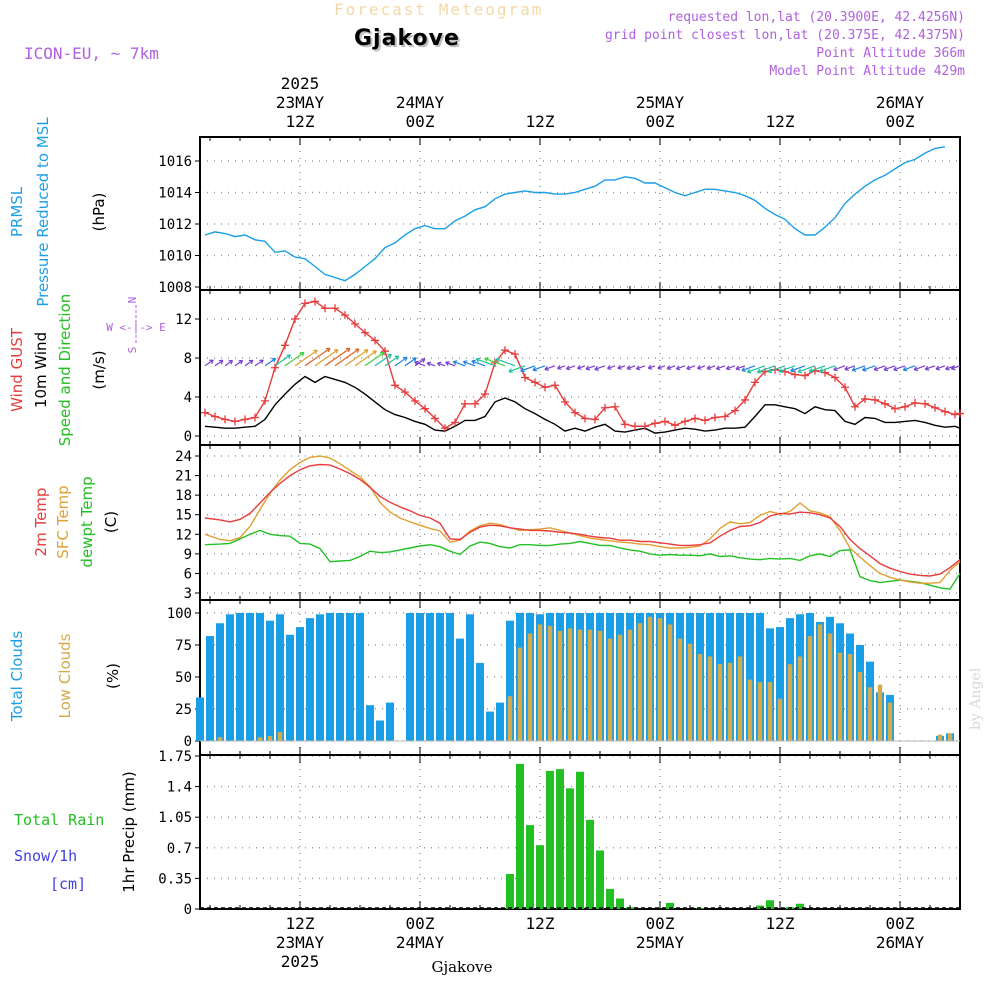 Image resolution: width=1000 pixels, height=1000 pixels. I want to click on point-altitude: Point Altitude 366m, so click(890, 53).